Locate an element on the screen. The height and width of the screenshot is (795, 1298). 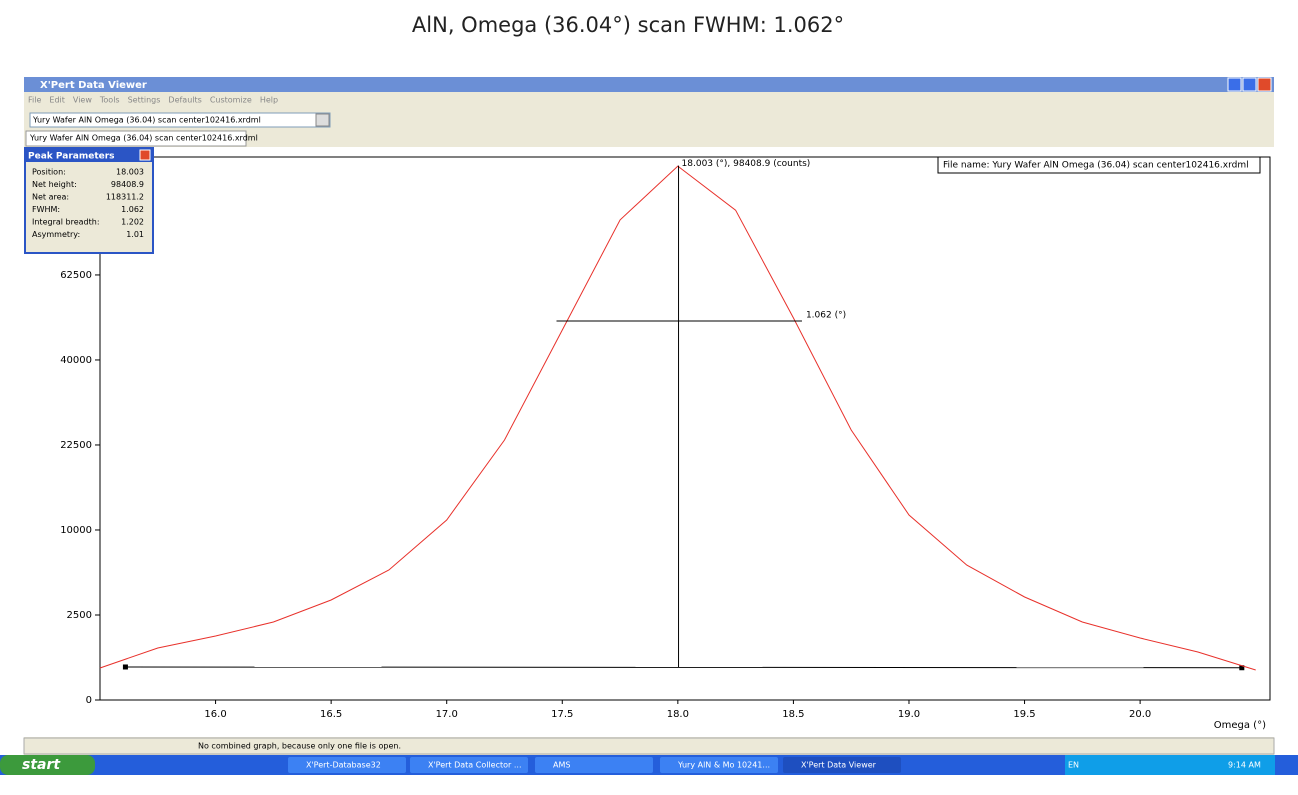
menu-item: File is located at coordinates (34, 100).